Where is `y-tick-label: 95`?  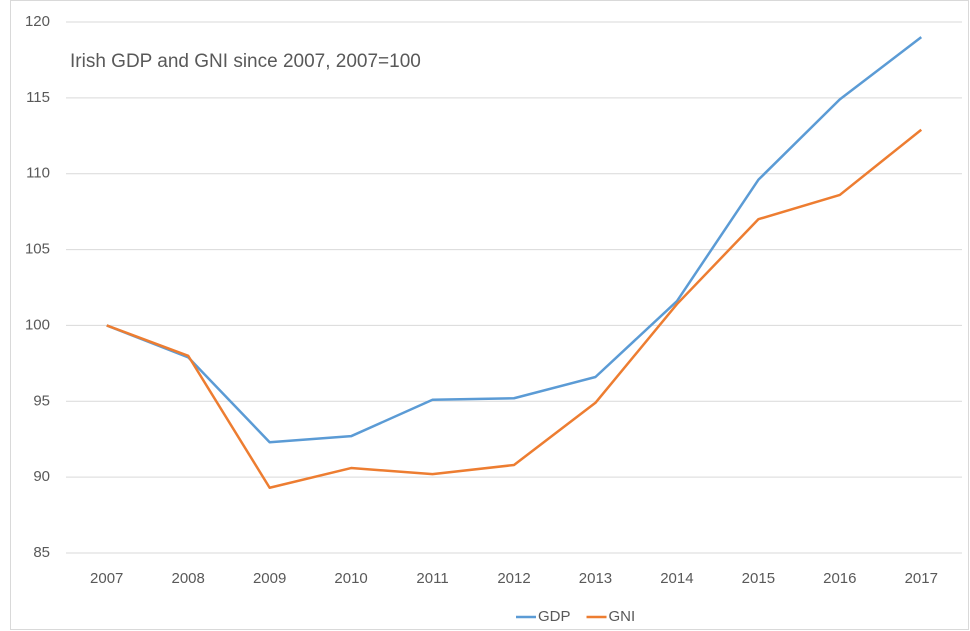
y-tick-label: 95 is located at coordinates (41, 400).